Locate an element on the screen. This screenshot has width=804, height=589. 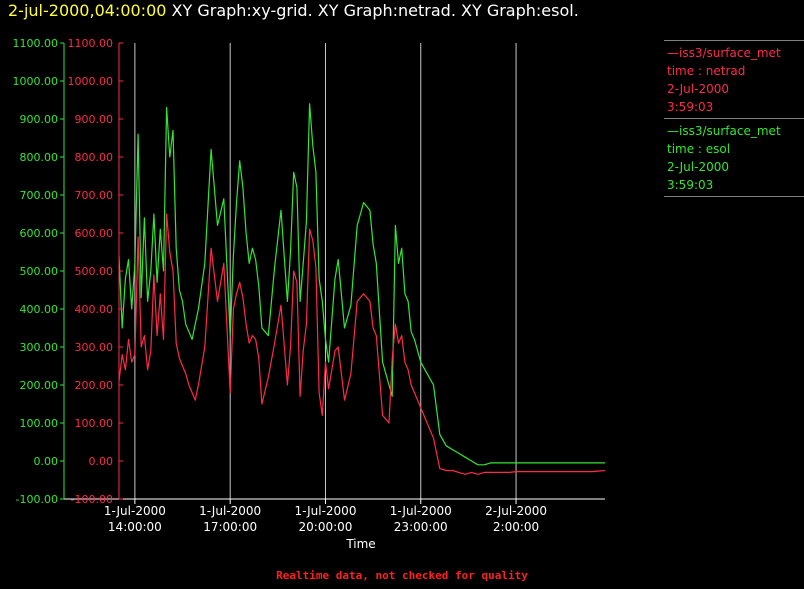
x-tick-label-date: 2-Jul-2000 is located at coordinates (516, 511).